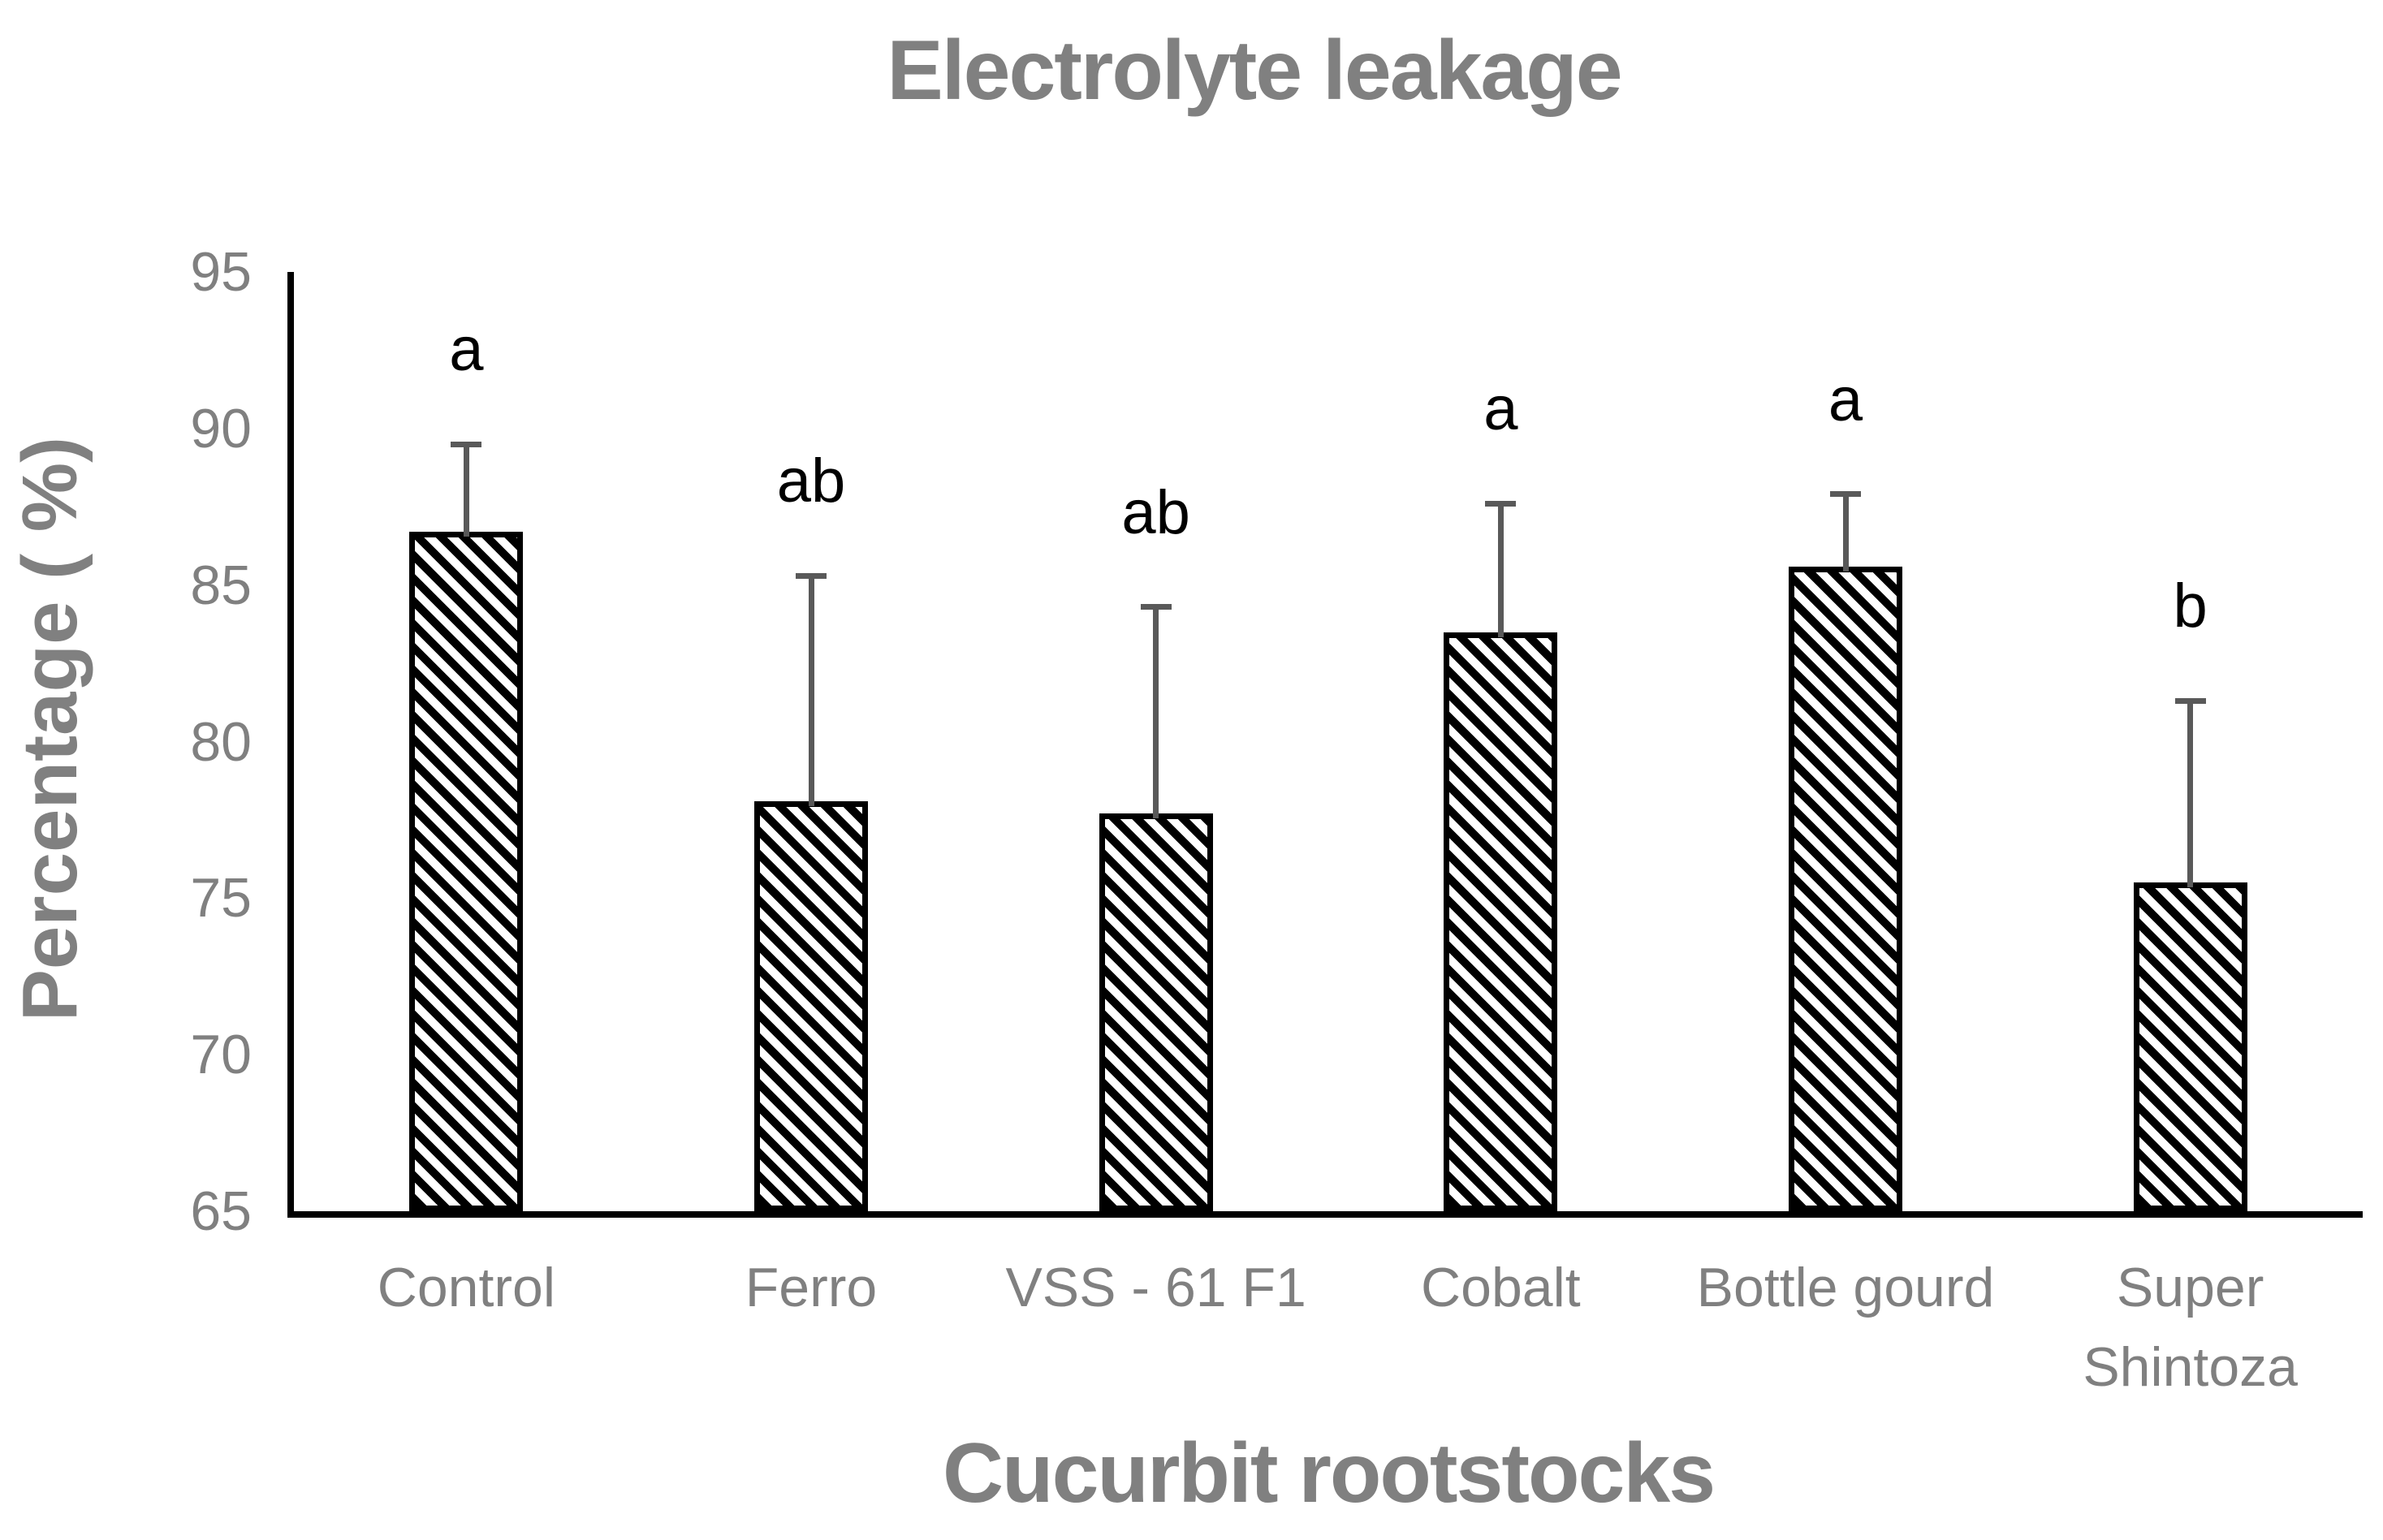 The height and width of the screenshot is (1540, 2383). What do you see at coordinates (466, 1287) in the screenshot?
I see `x-axis-category-label: Control` at bounding box center [466, 1287].